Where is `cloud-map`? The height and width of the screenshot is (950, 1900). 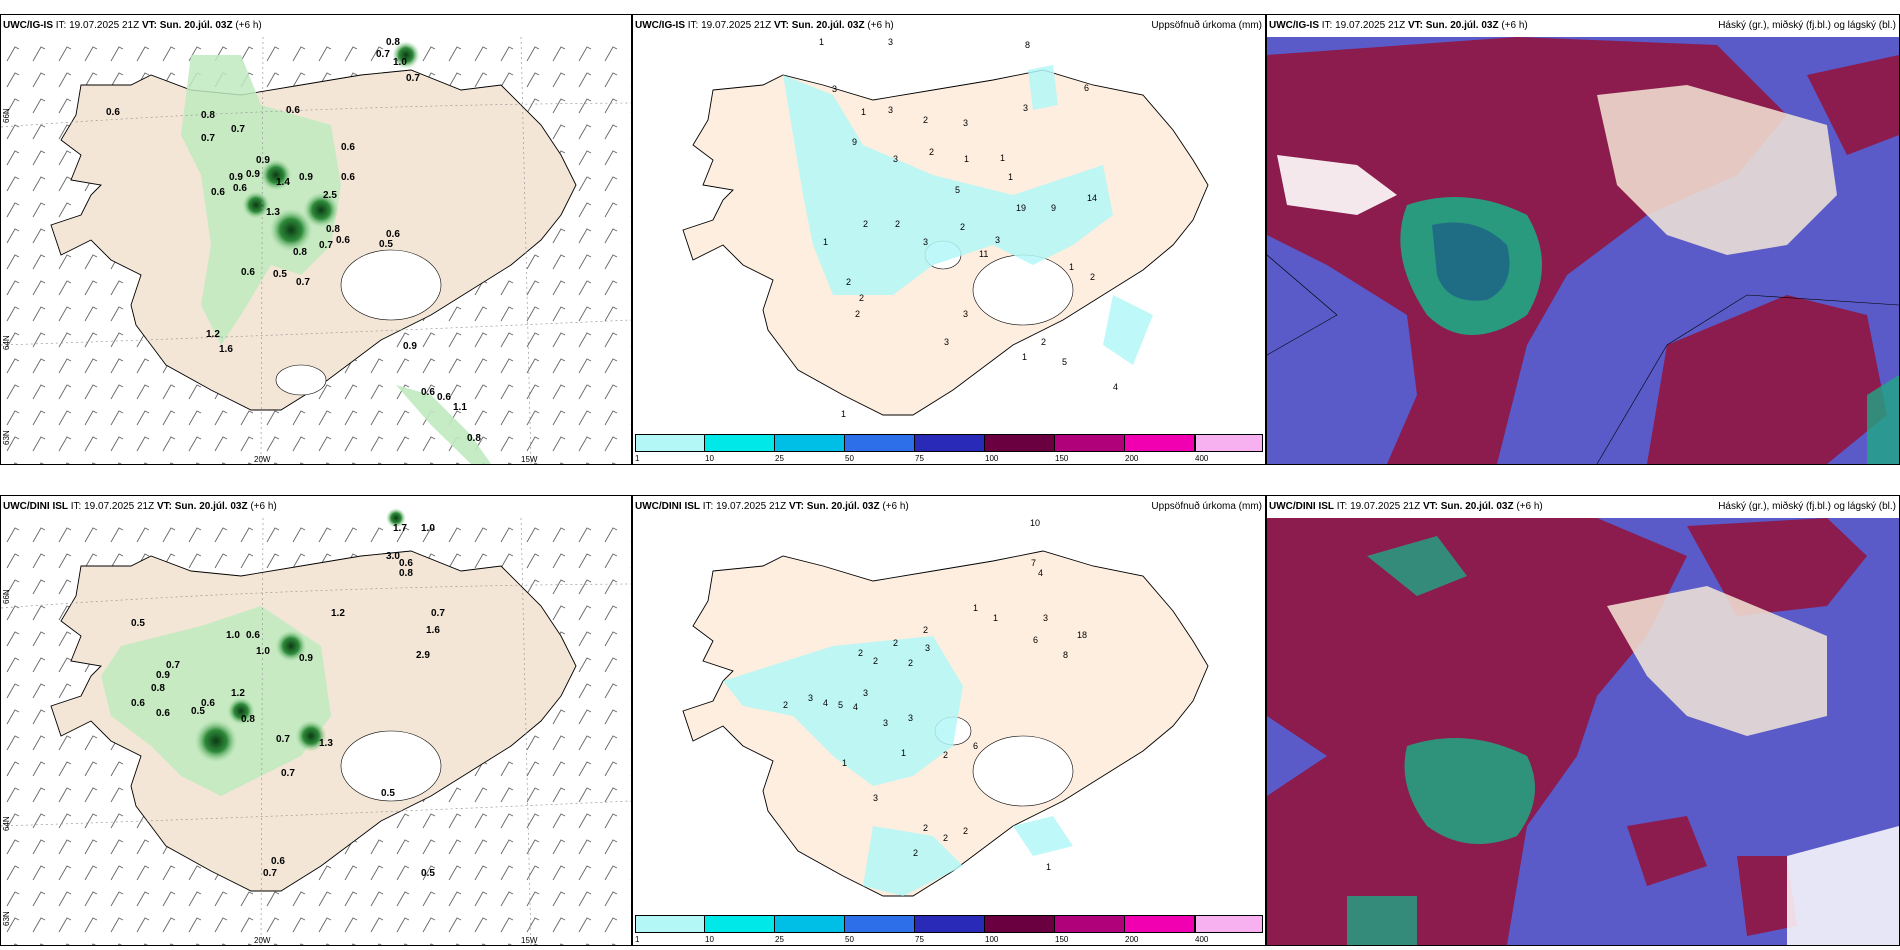
cloud-map is located at coordinates (1583, 250).